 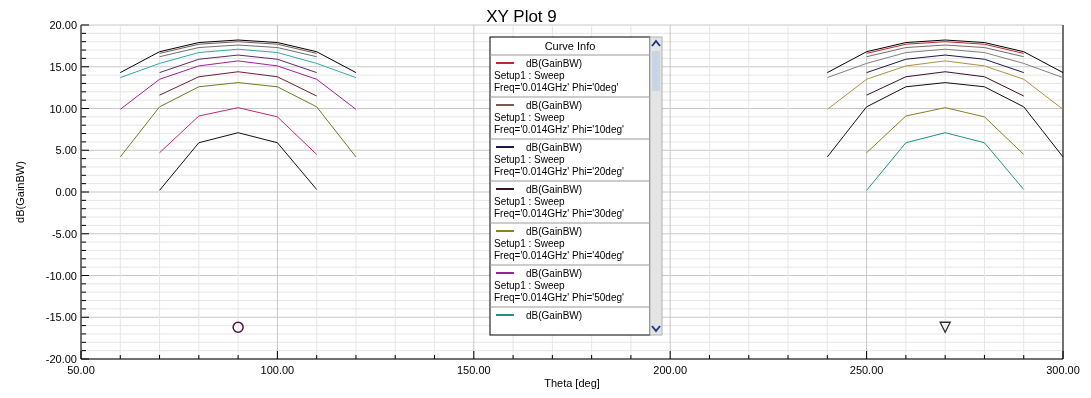 What do you see at coordinates (66, 150) in the screenshot?
I see `y-tick-label: 5.00` at bounding box center [66, 150].